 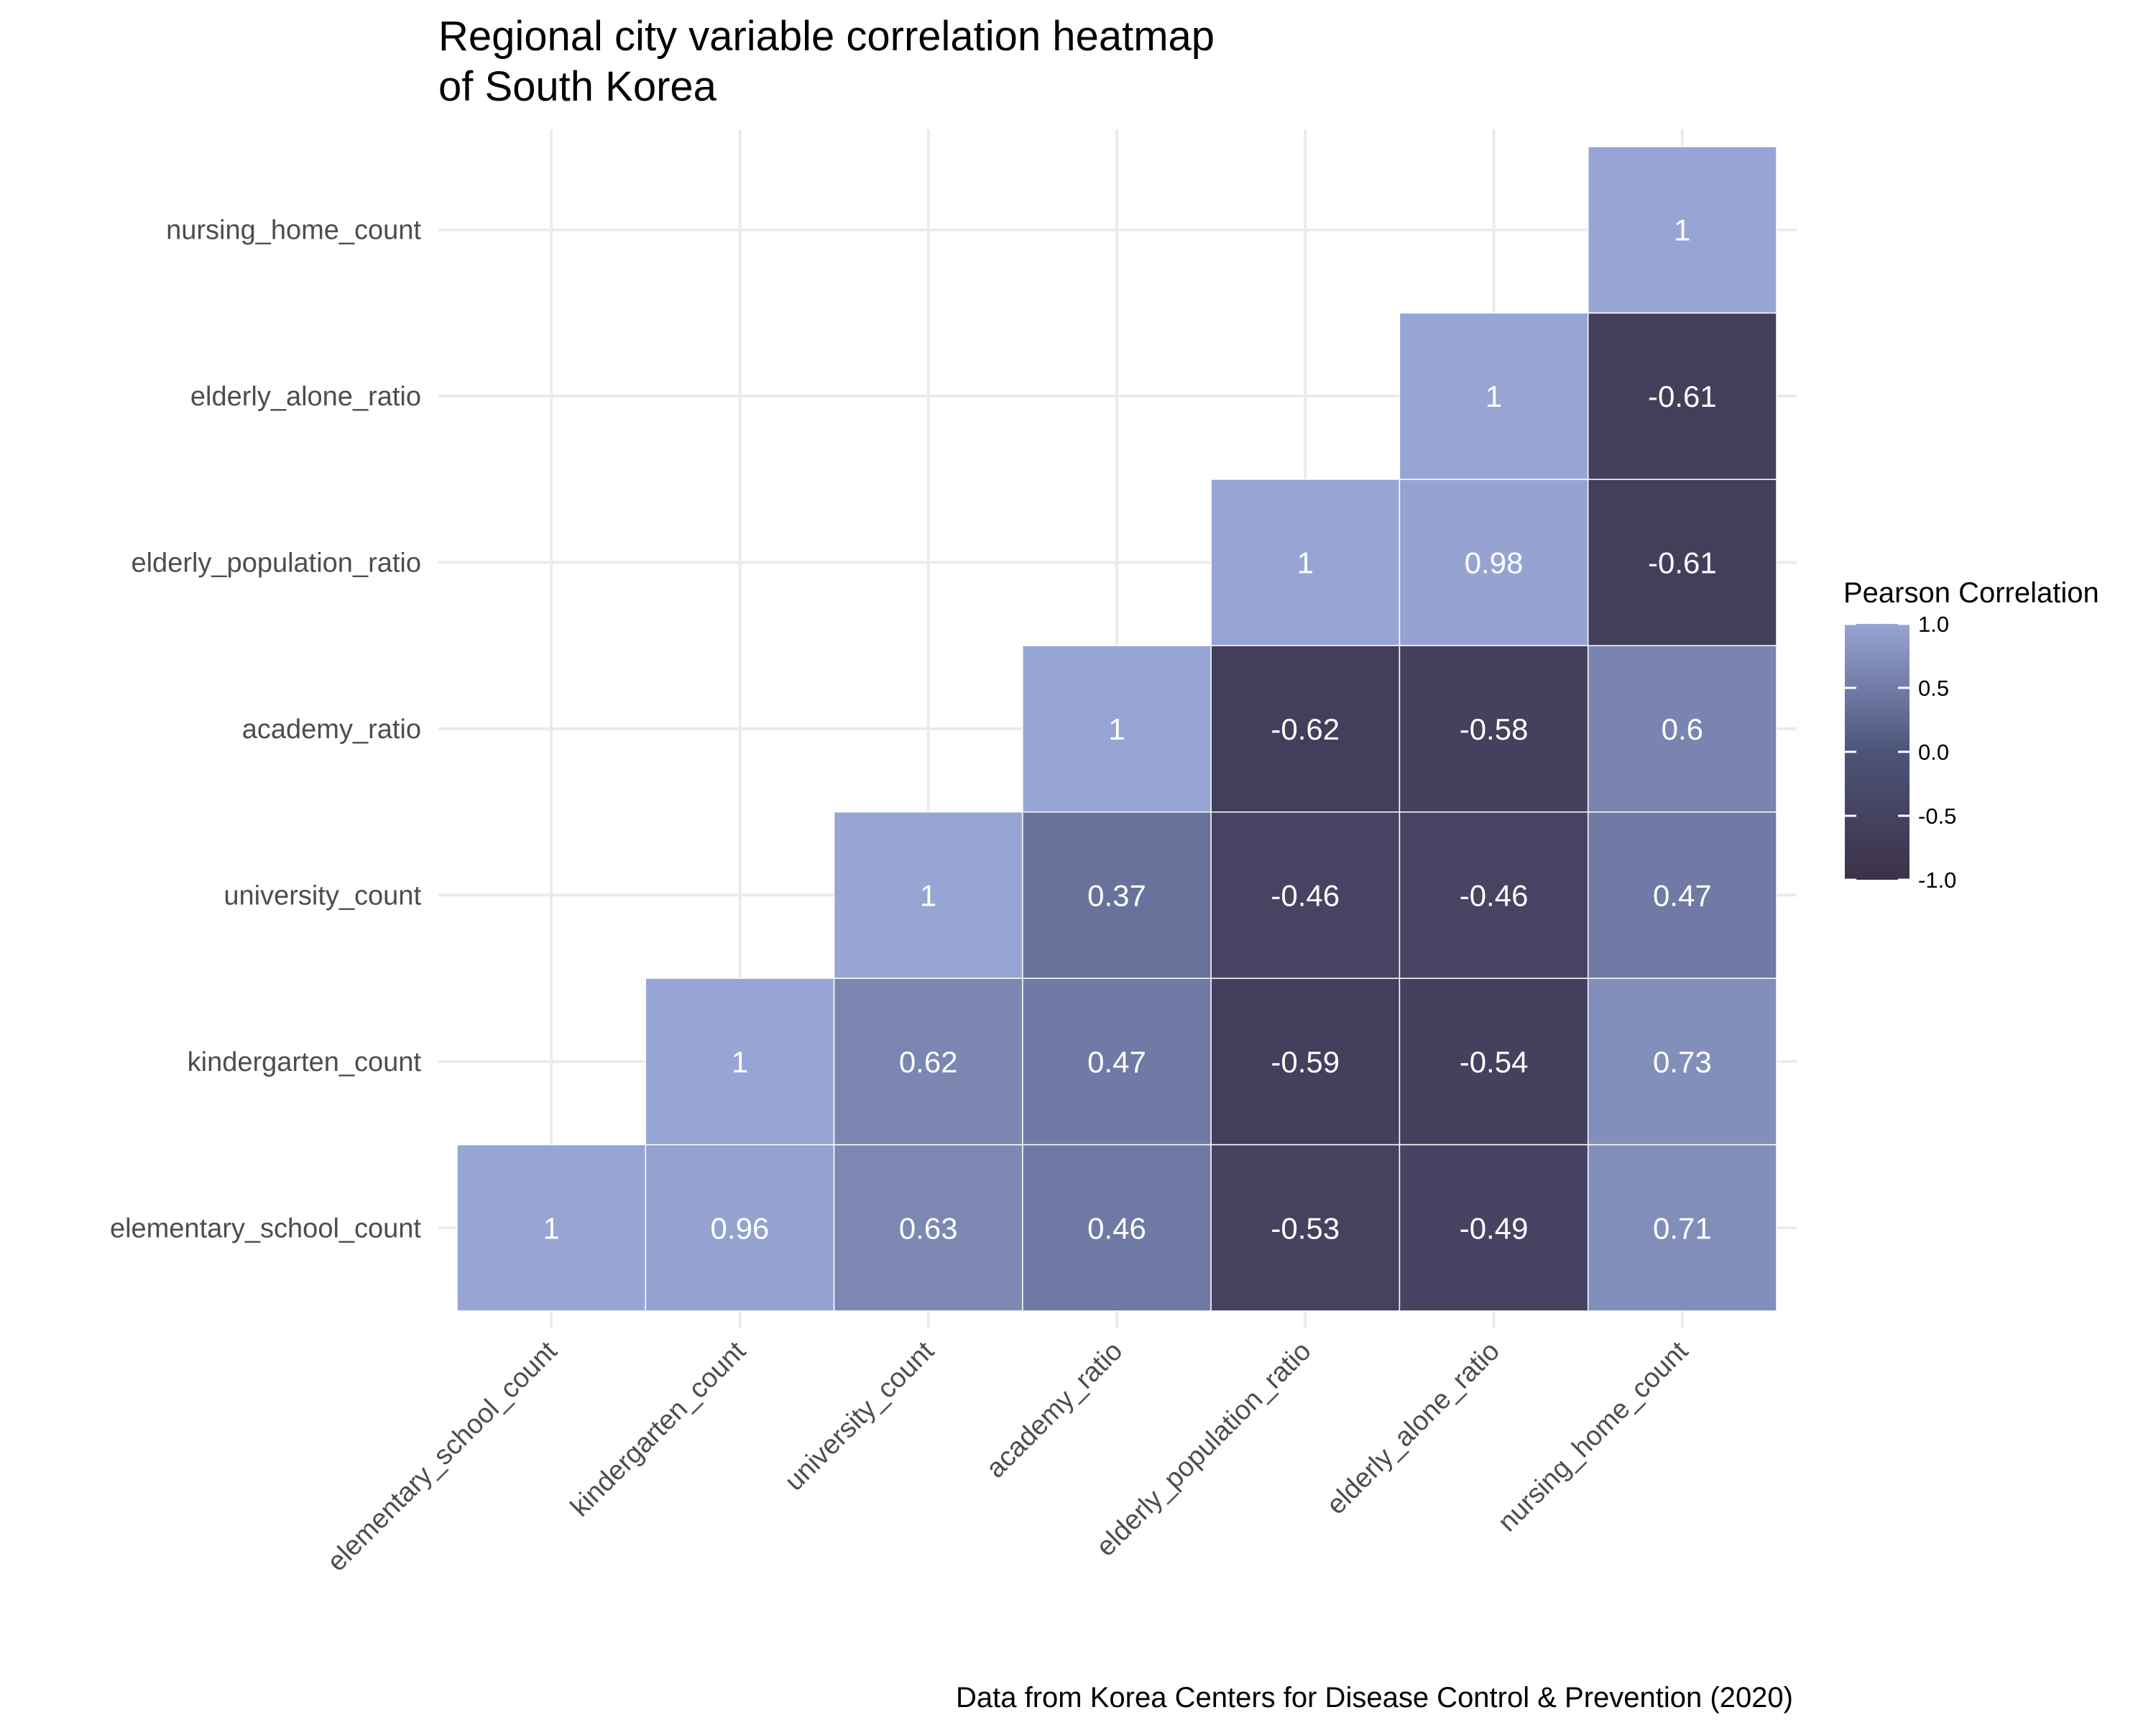 What do you see at coordinates (577, 86) in the screenshot?
I see `chart-title-line-2: of South Korea` at bounding box center [577, 86].